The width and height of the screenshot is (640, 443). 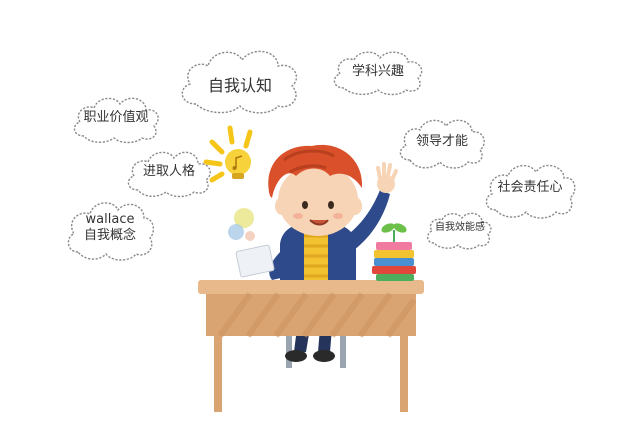 I want to click on label-self-concept: wallace 自我概念, so click(x=110, y=227).